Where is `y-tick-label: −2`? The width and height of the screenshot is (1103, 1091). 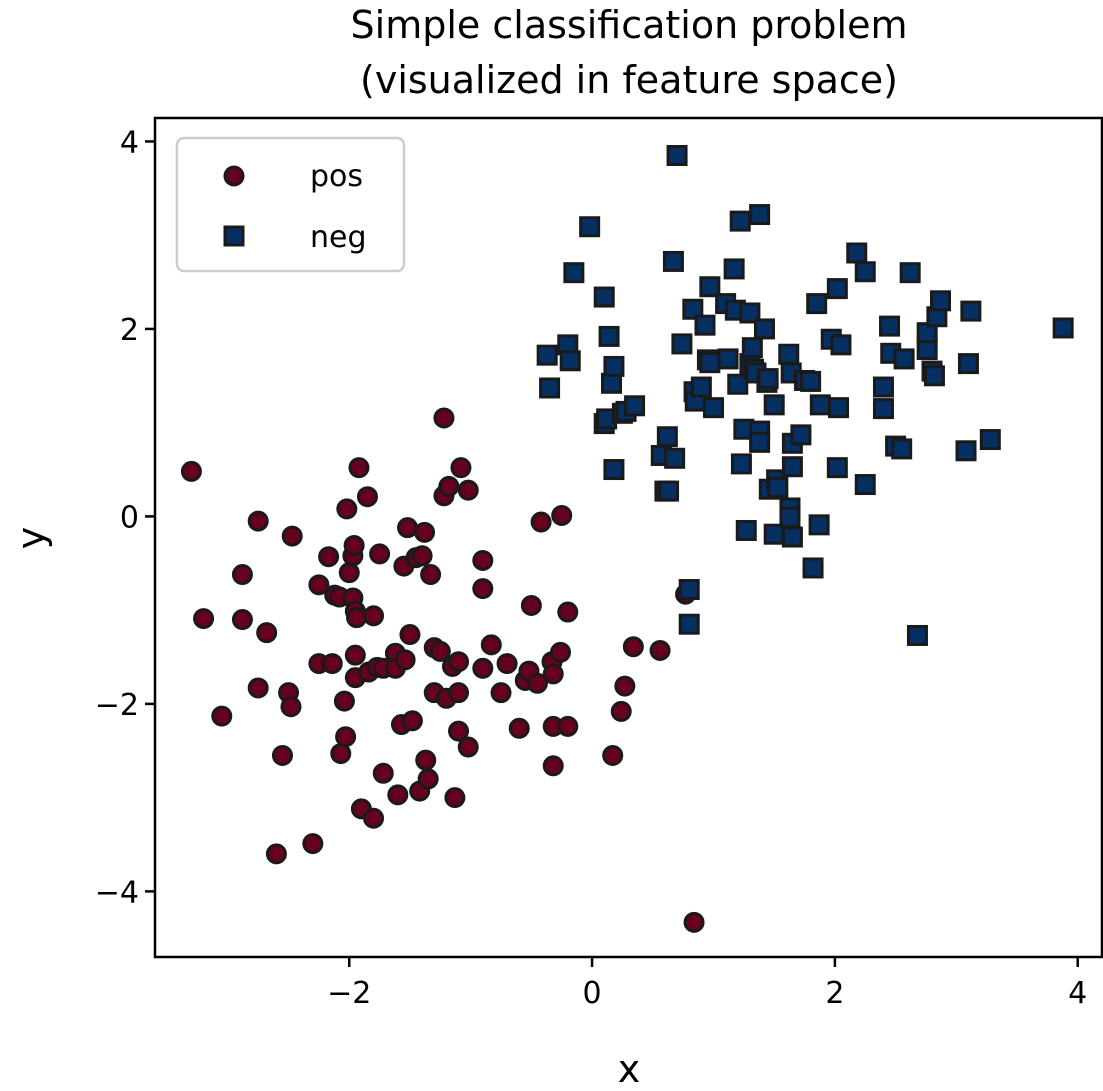
y-tick-label: −2 is located at coordinates (117, 705).